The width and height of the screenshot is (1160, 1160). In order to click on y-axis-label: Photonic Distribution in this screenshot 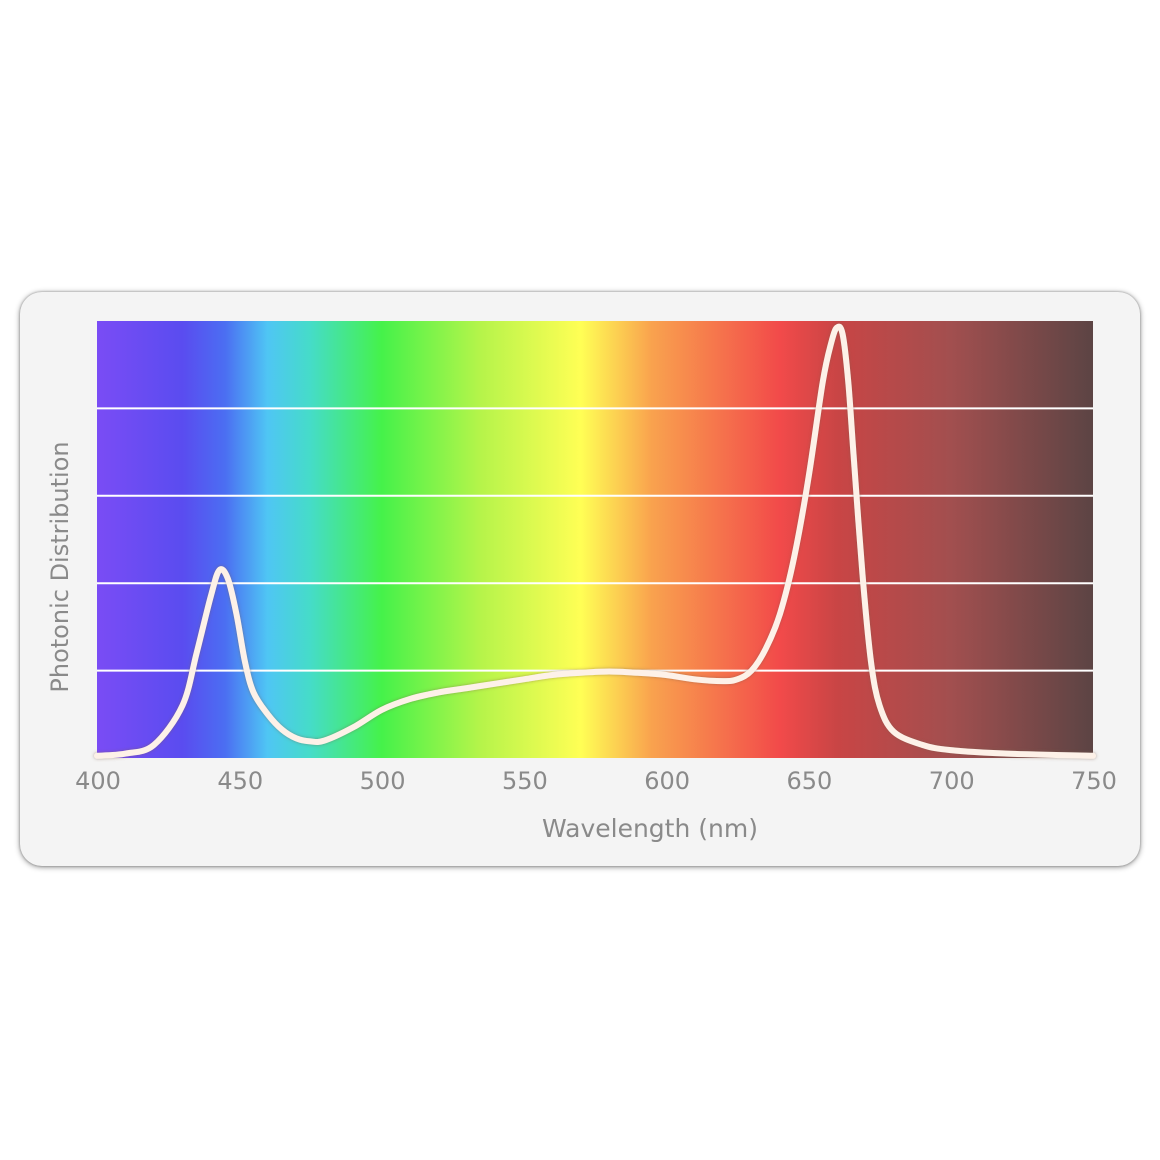, I will do `click(60, 566)`.